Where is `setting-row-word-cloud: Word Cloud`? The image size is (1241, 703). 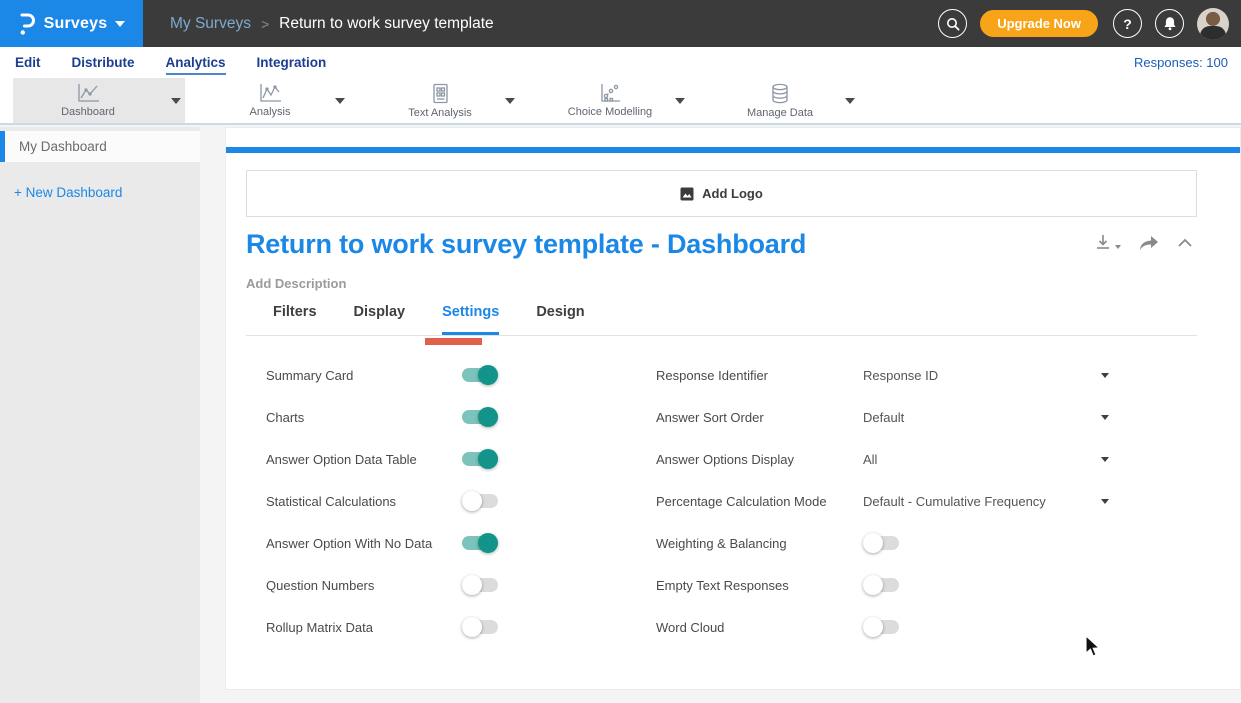 setting-row-word-cloud: Word Cloud is located at coordinates (891, 627).